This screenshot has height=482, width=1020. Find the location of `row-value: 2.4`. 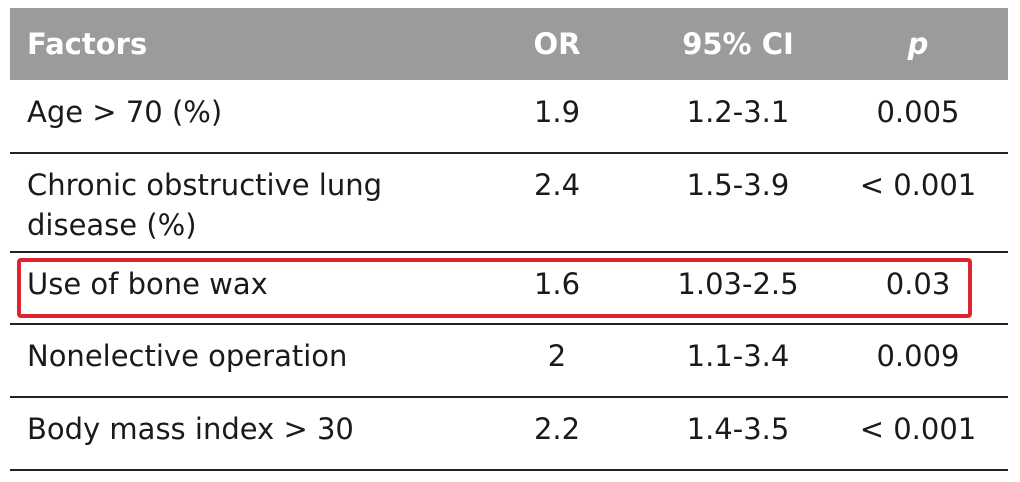

row-value: 2.4 is located at coordinates (557, 185).